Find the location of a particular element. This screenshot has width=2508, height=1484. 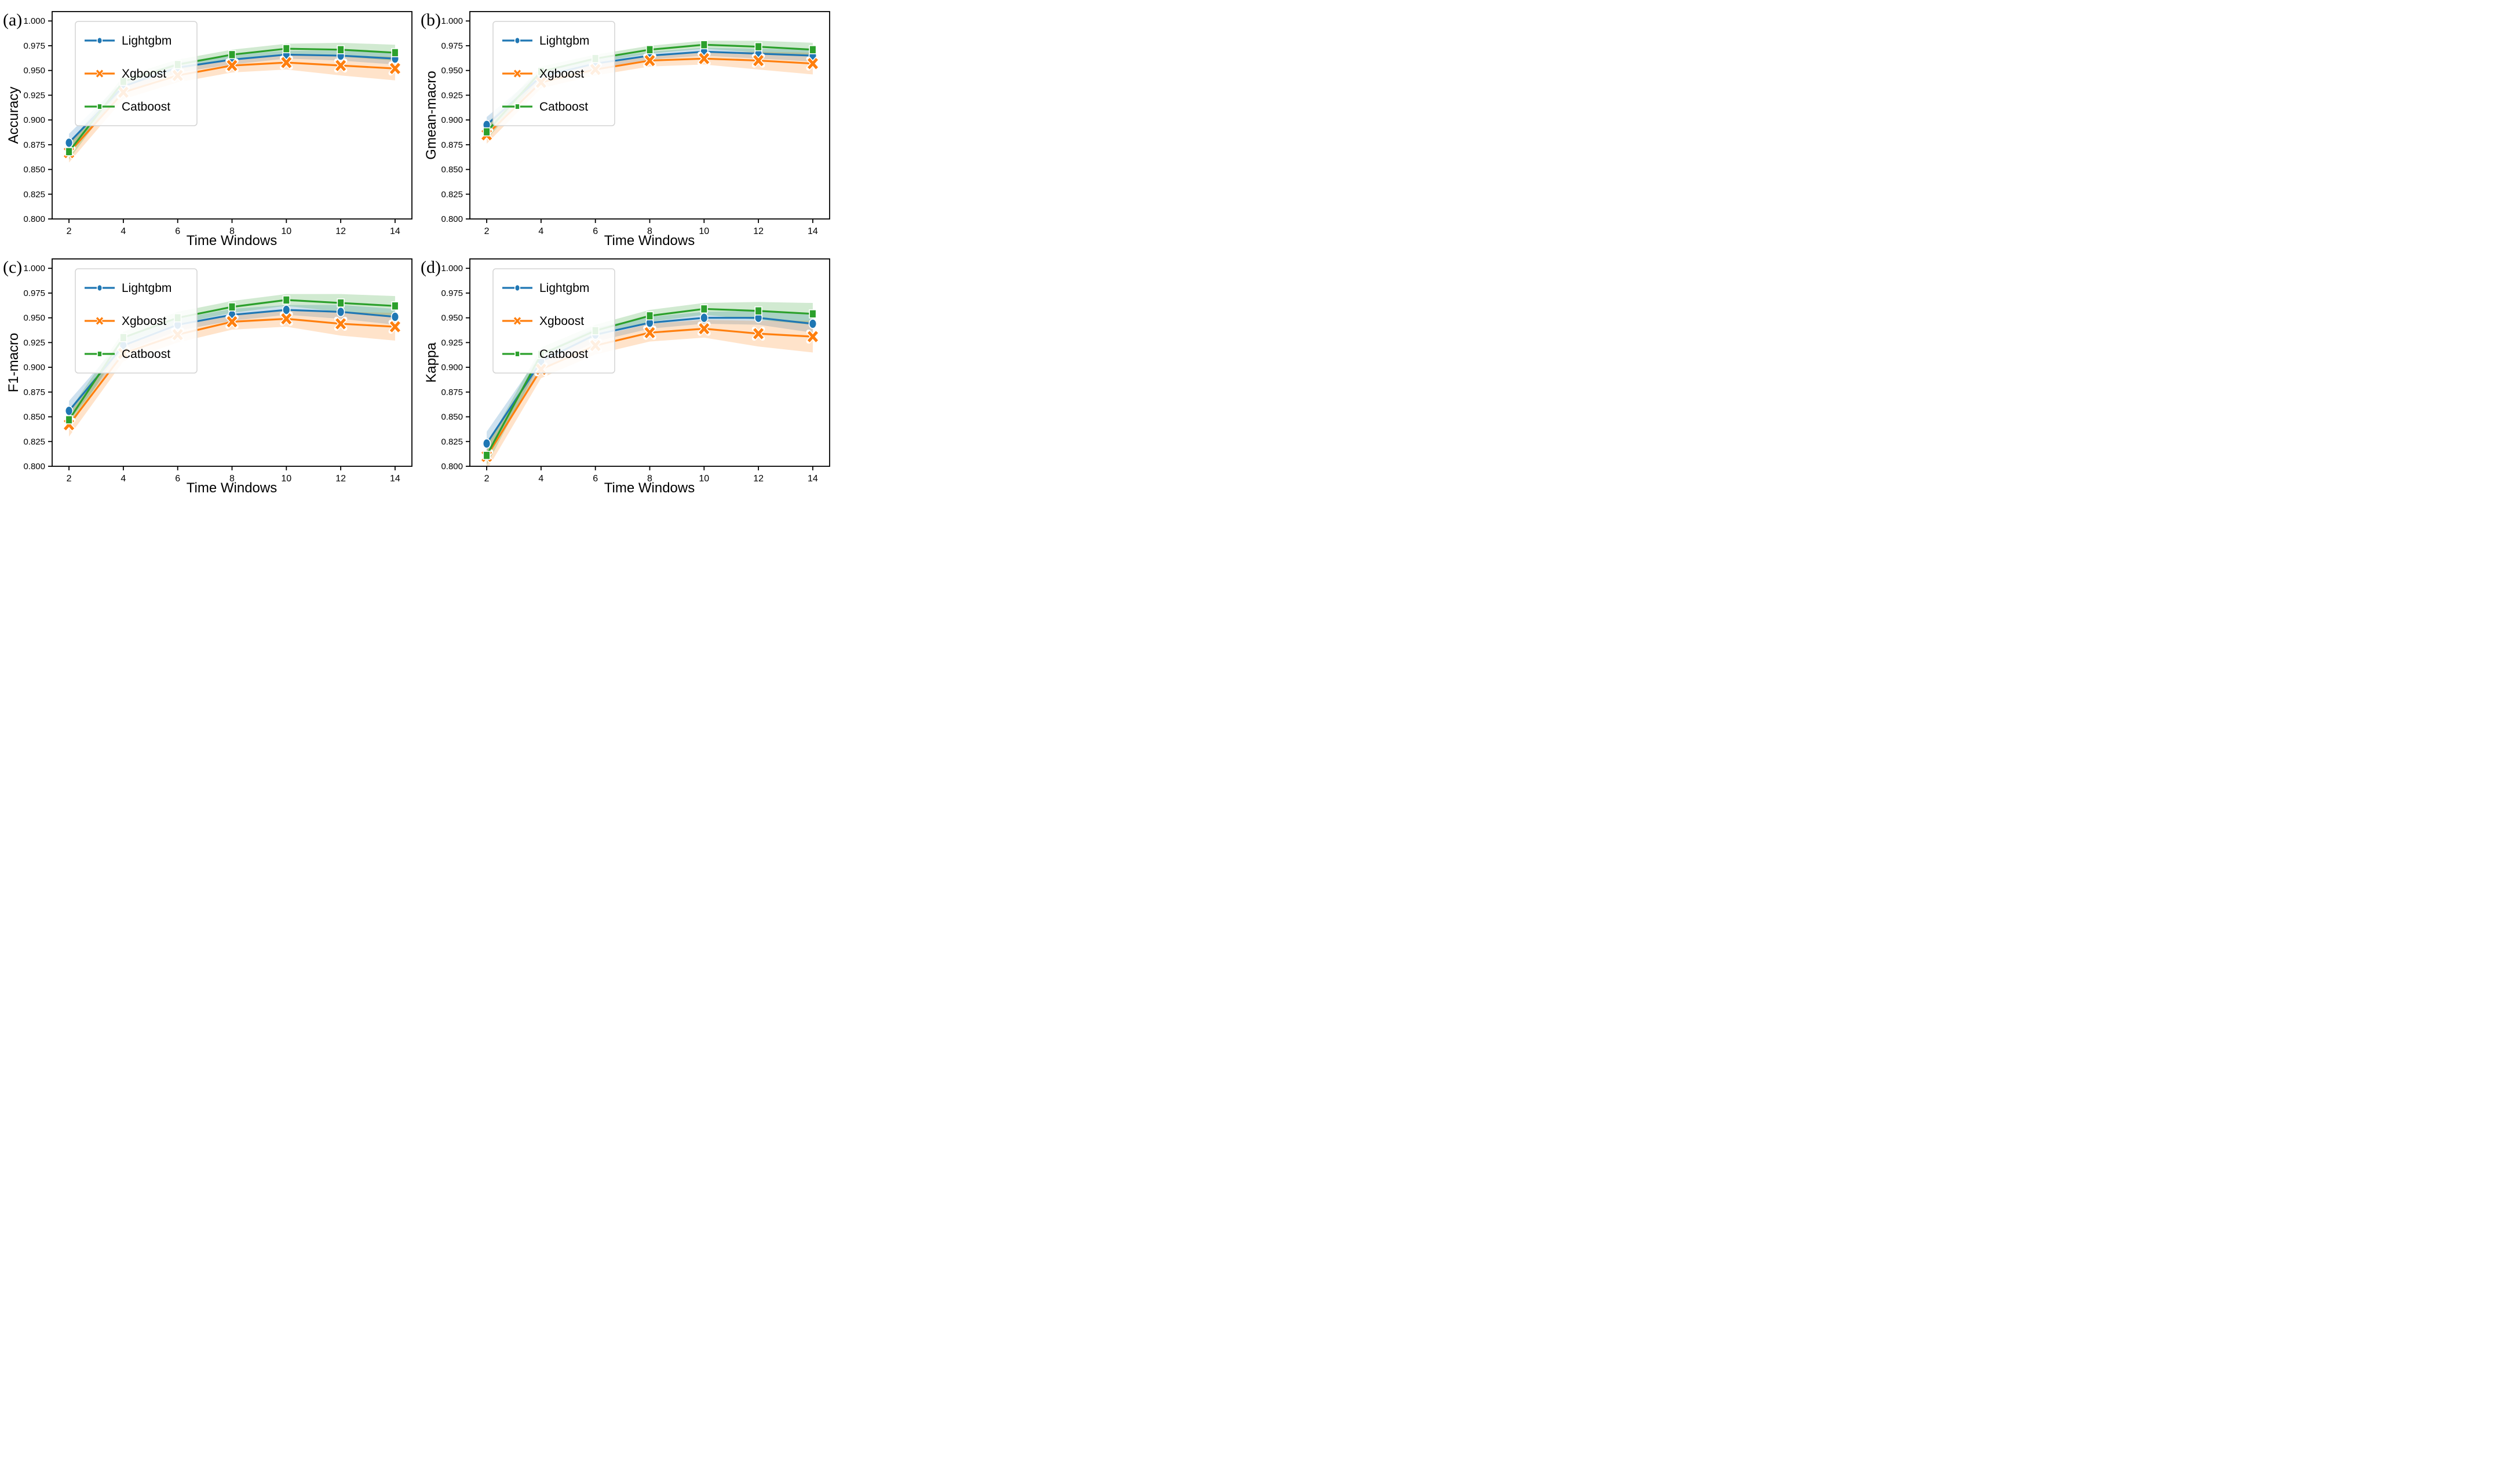

panel-b-tag: (b) is located at coordinates (431, 20).